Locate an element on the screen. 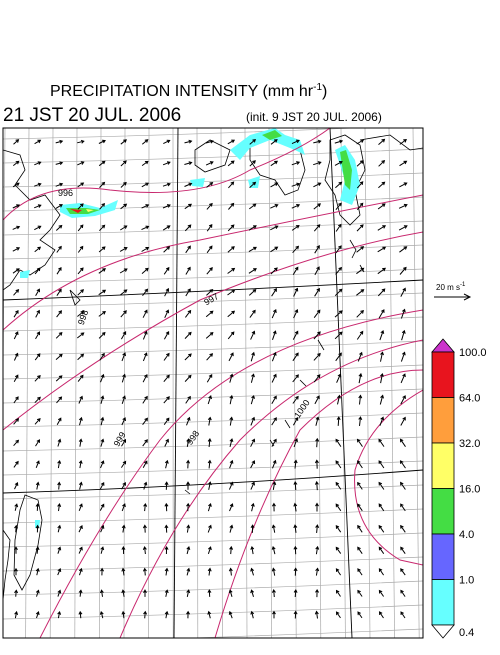 This screenshot has height=655, width=500. vector-scale: 20 m s-1 is located at coordinates (452, 291).